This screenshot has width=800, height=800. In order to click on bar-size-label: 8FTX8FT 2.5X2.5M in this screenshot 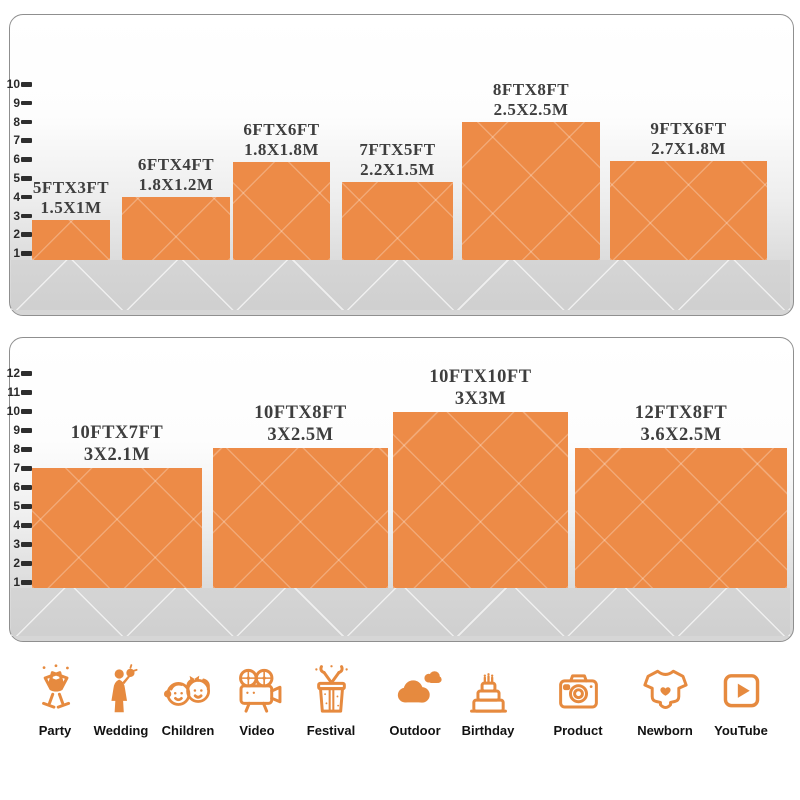, I will do `click(531, 100)`.